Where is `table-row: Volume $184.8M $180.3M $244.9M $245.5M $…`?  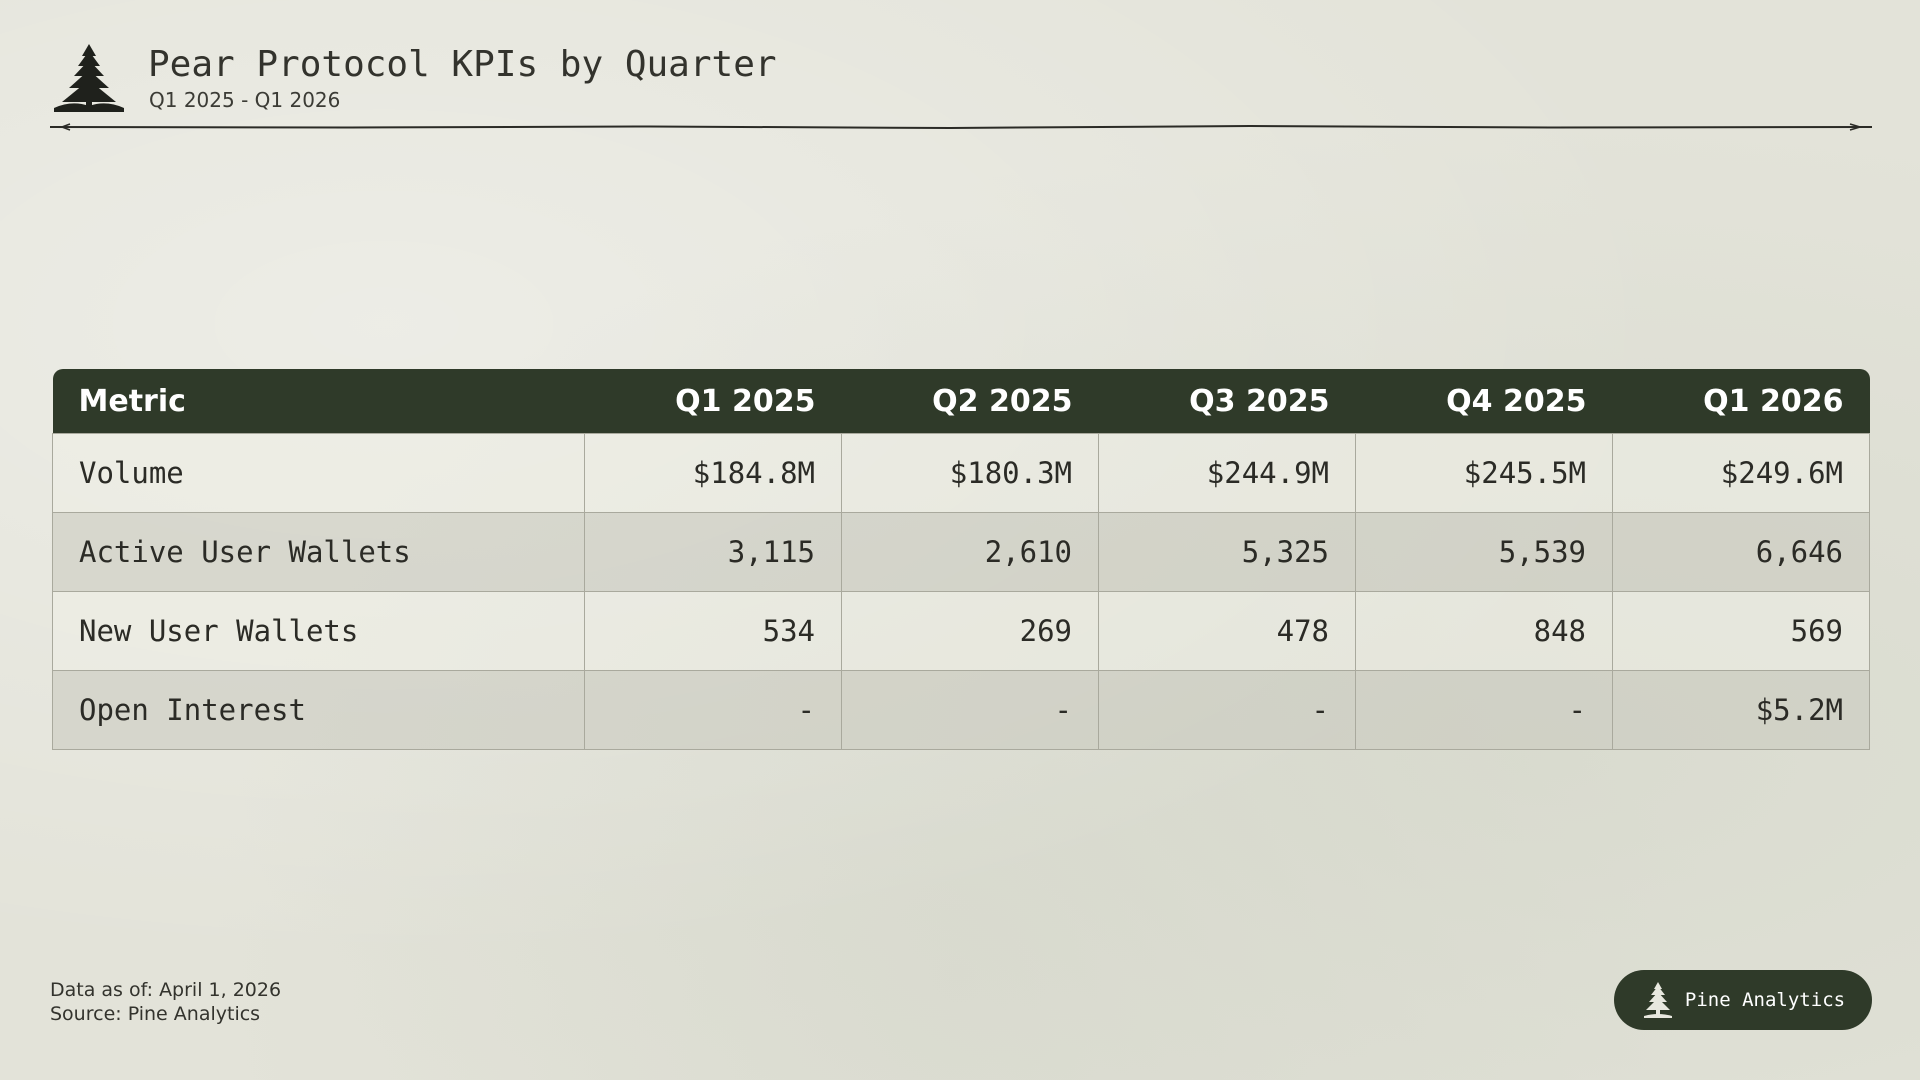 table-row: Volume $184.8M $180.3M $244.9M $245.5M $… is located at coordinates (961, 473).